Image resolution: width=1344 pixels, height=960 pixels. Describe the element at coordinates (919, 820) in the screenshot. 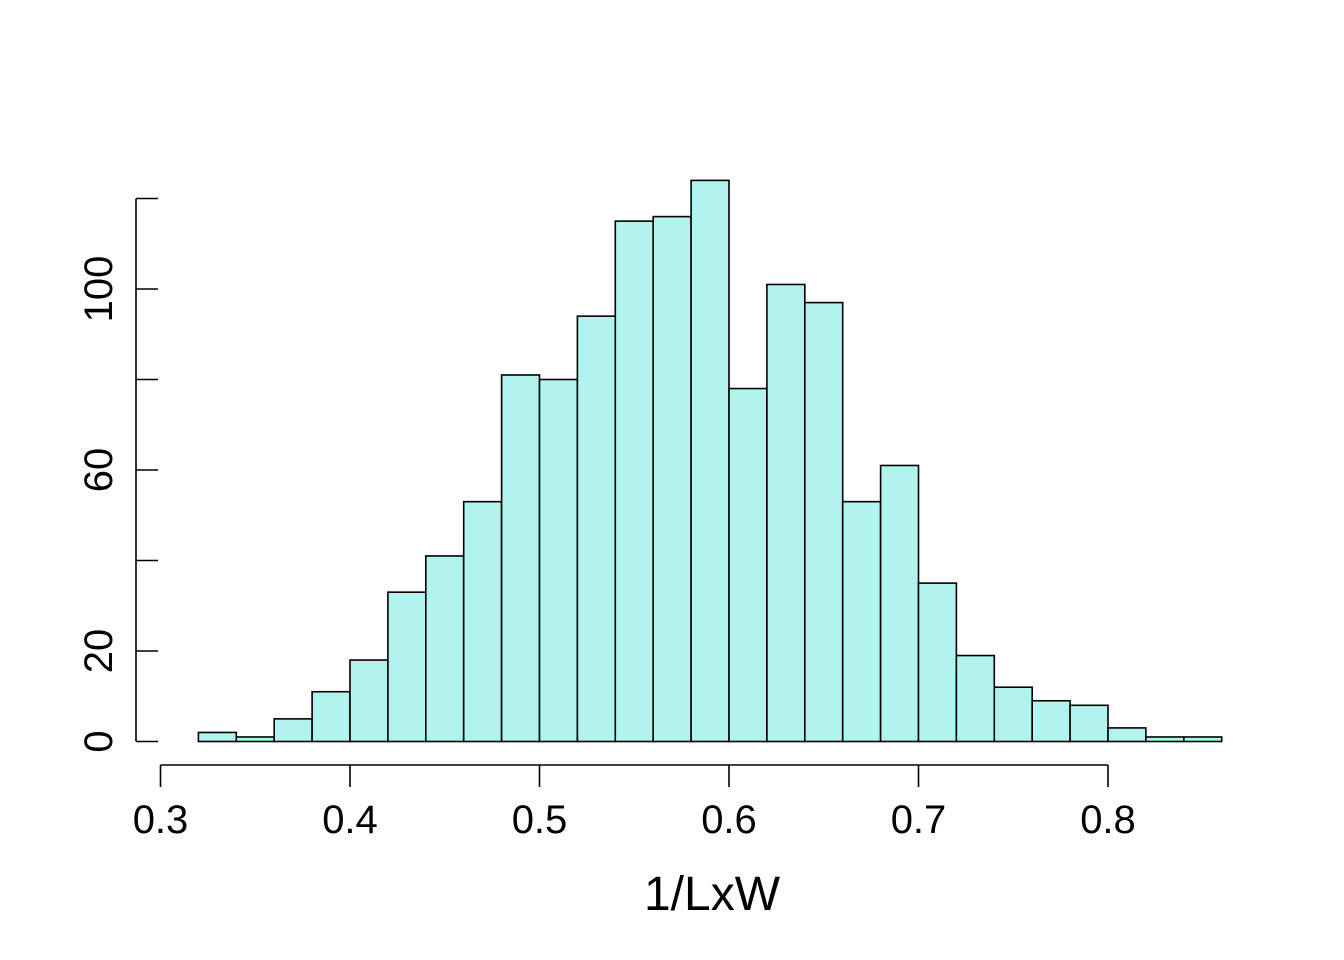

I see `x-tick-label: 0.7` at that location.